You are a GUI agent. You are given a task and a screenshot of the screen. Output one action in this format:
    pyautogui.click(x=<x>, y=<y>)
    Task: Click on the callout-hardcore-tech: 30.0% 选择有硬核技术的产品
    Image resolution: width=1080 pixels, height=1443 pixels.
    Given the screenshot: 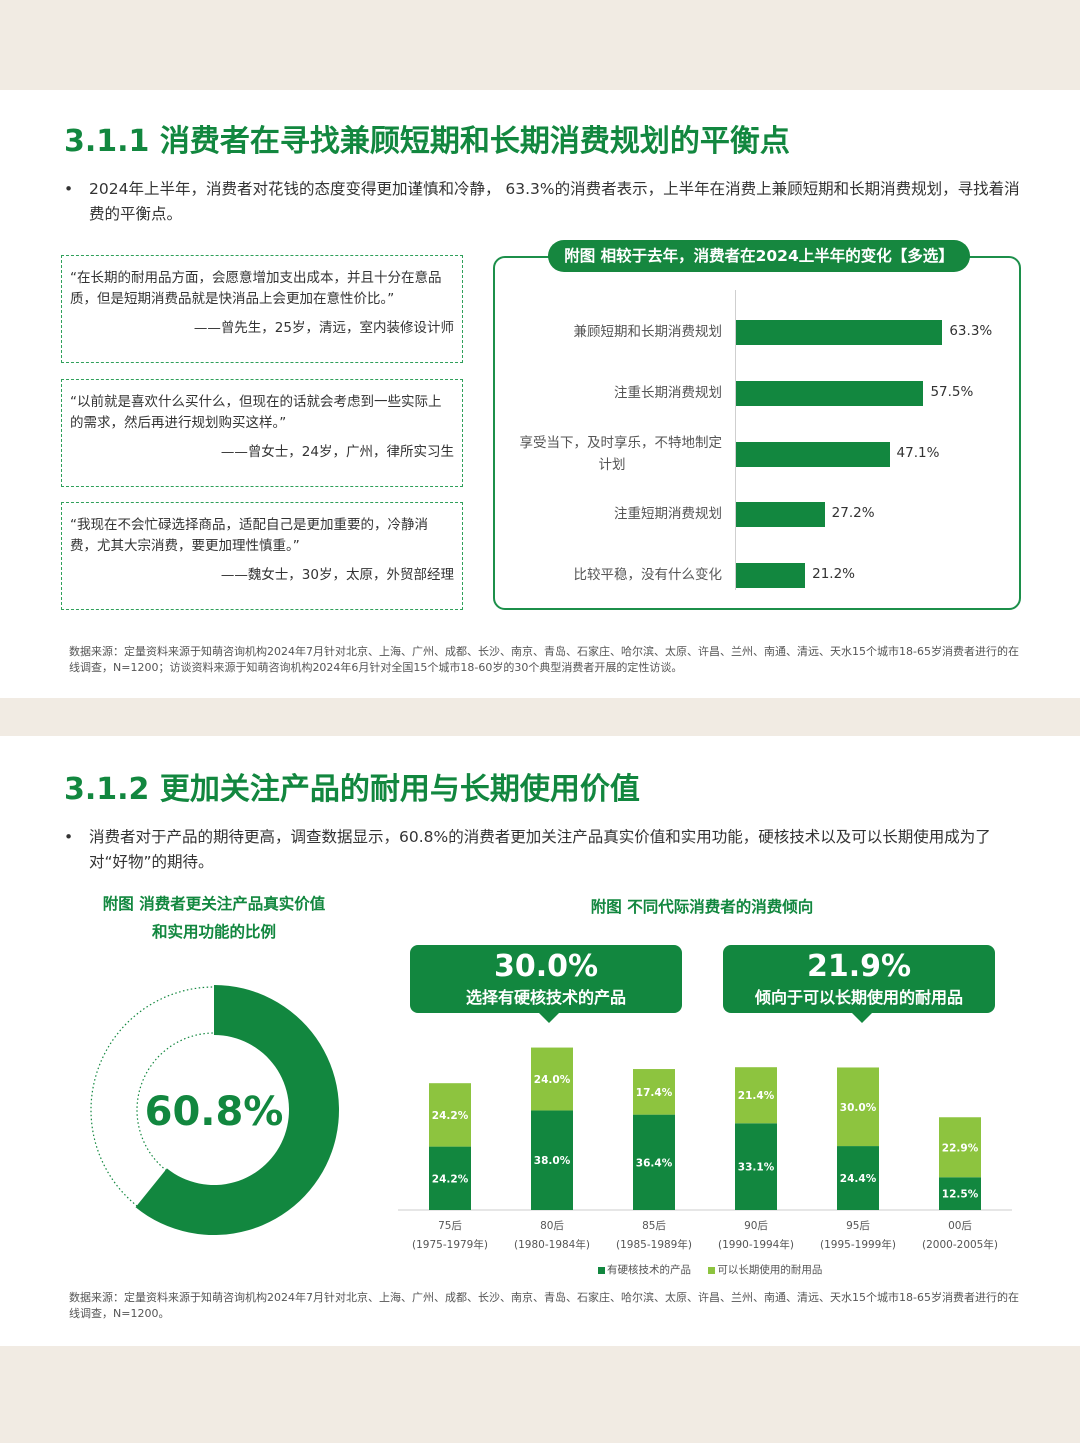 What is the action you would take?
    pyautogui.click(x=546, y=984)
    